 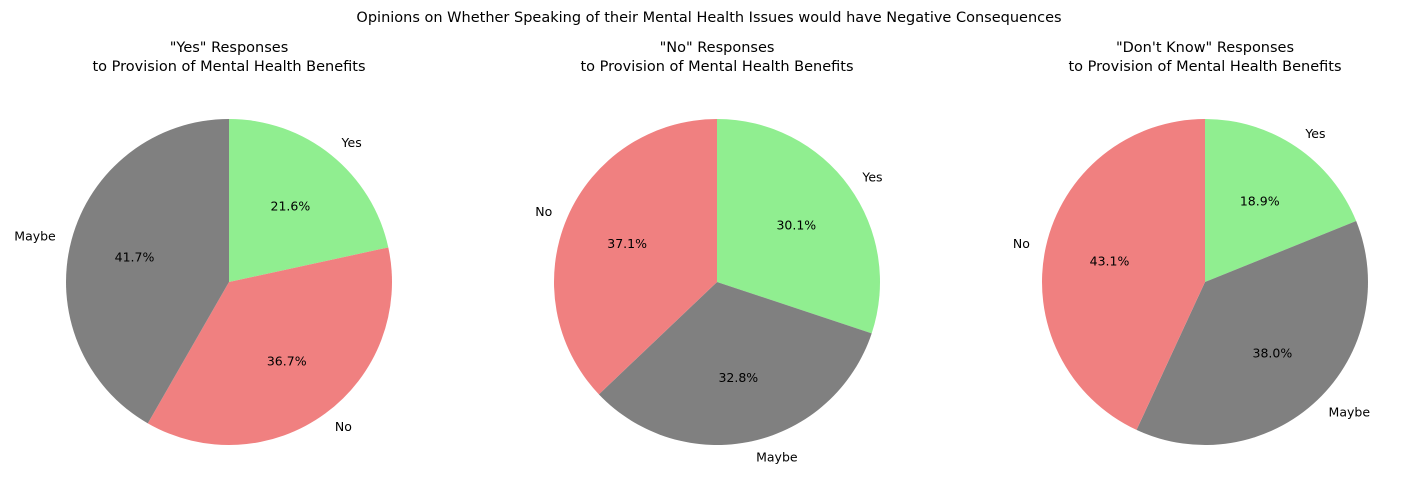 What do you see at coordinates (1205, 48) in the screenshot?
I see `pie-title-line-1: "Don't Know" Responses` at bounding box center [1205, 48].